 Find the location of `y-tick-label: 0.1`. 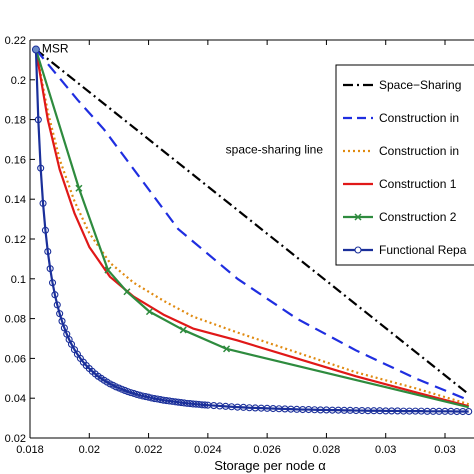

y-tick-label: 0.1 is located at coordinates (18, 280).